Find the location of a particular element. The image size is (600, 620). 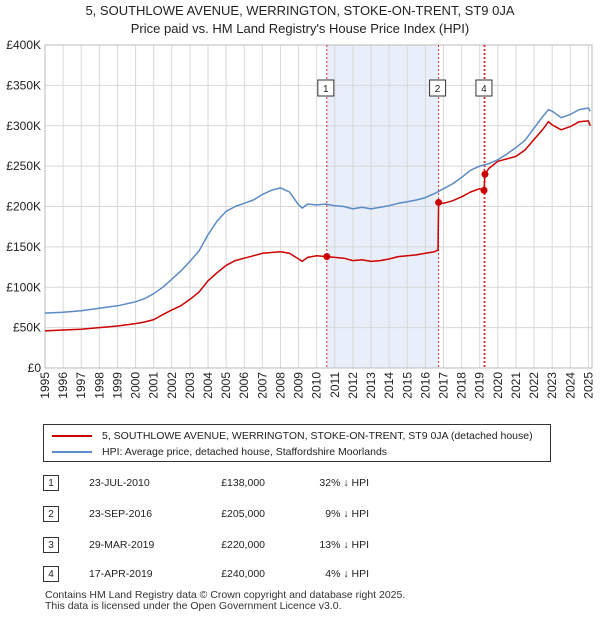

marker-number-label: 4 is located at coordinates (484, 89).